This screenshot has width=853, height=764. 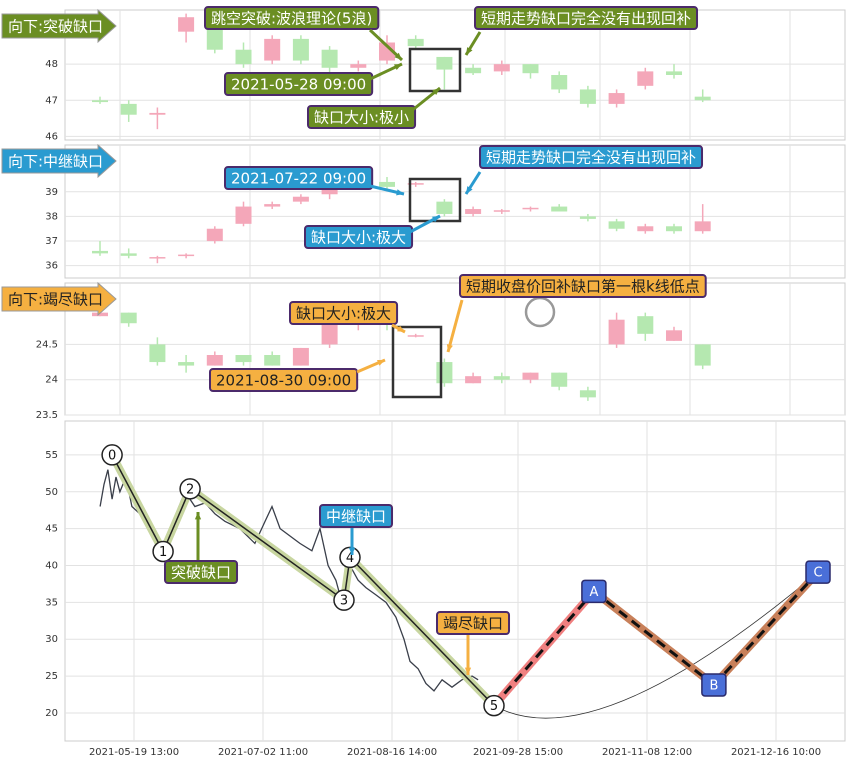 What do you see at coordinates (291, 19) in the screenshot?
I see `annotation-text: 跳空突破:波浪理论(5浪)` at bounding box center [291, 19].